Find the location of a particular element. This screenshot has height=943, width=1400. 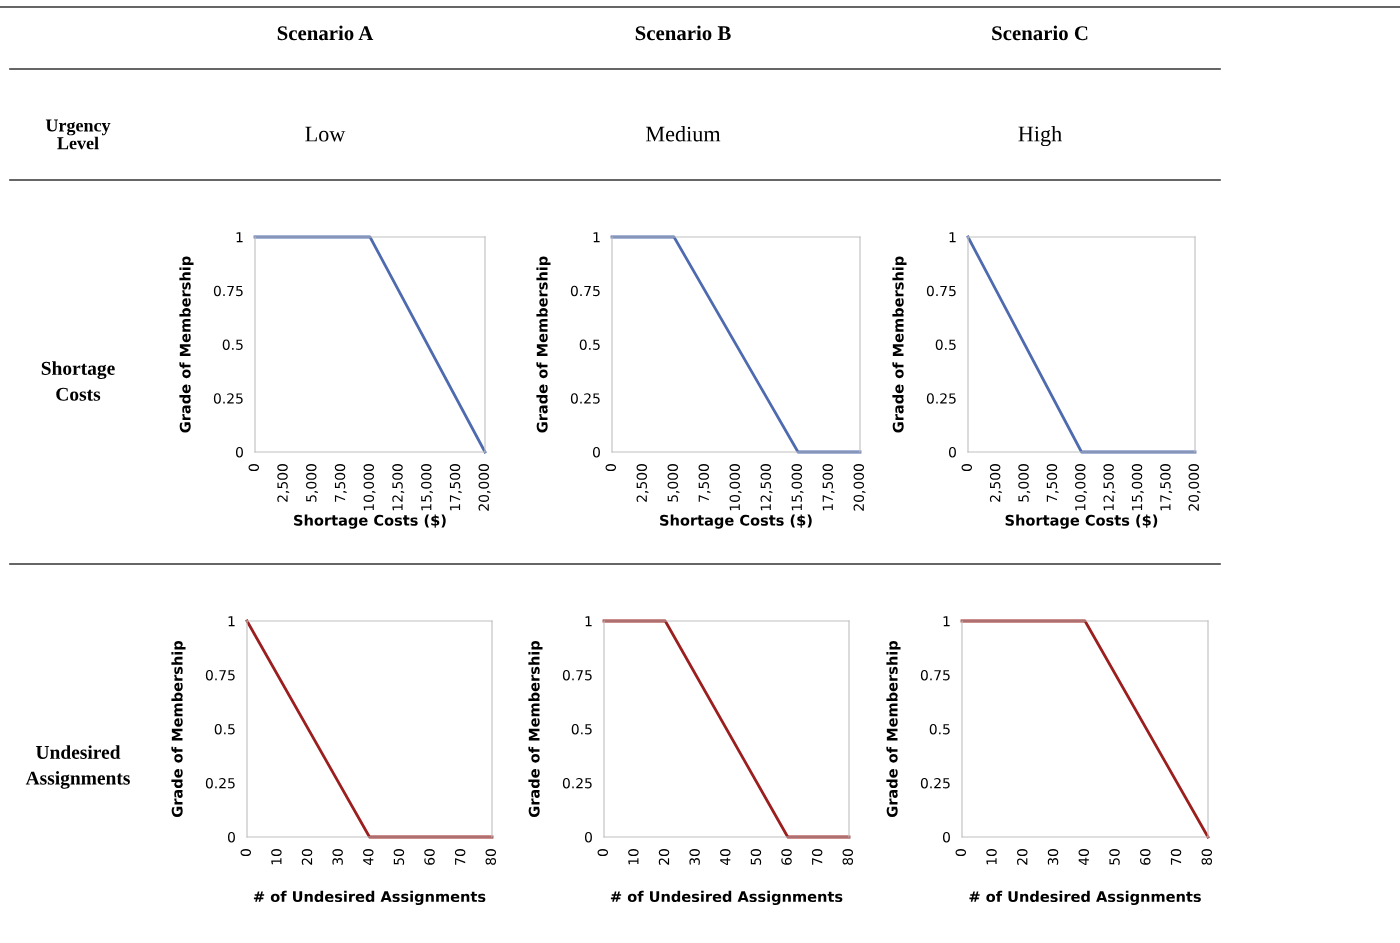

text: High is located at coordinates (1040, 136).